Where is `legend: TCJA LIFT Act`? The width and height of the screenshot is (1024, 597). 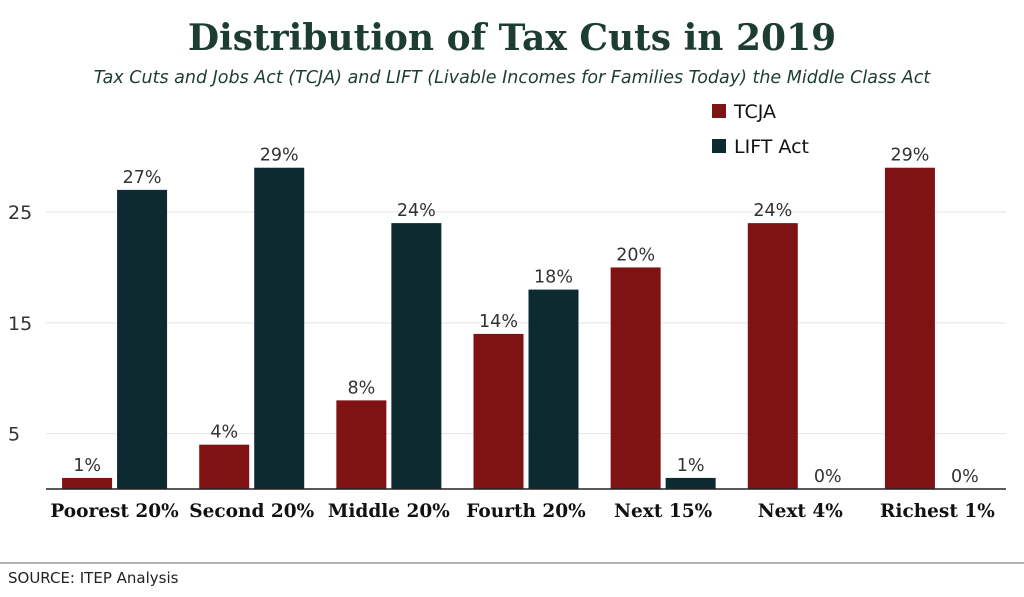
legend: TCJA LIFT Act is located at coordinates (760, 129).